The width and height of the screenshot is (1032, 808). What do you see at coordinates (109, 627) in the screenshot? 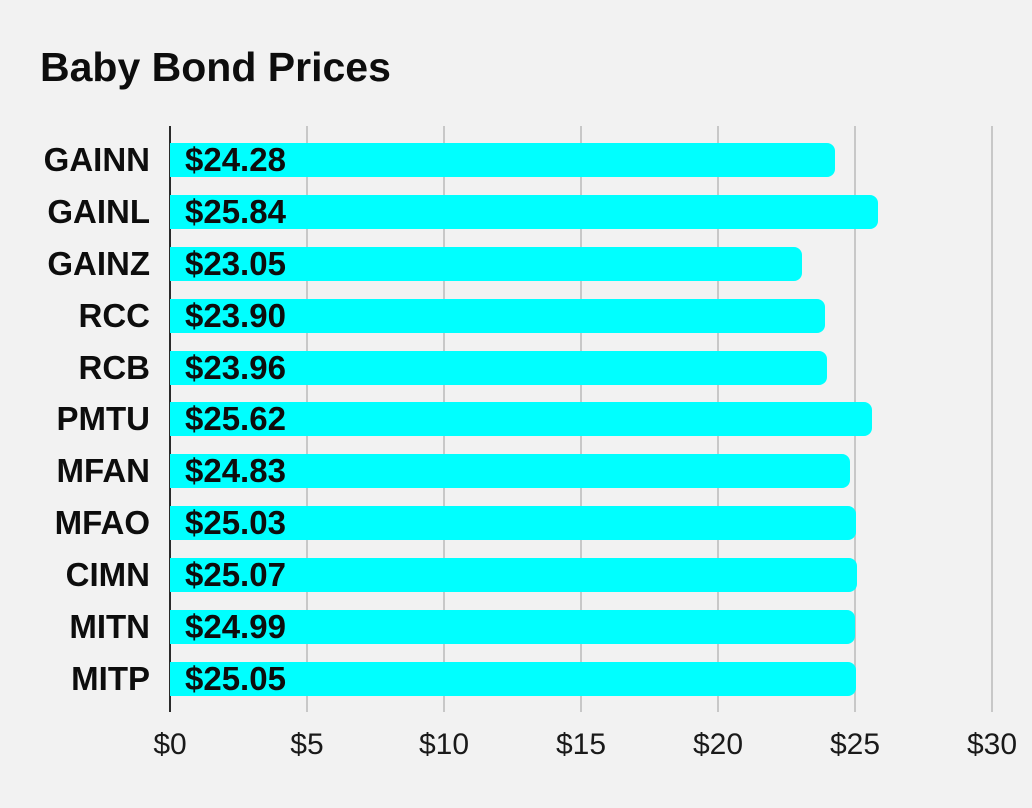
I see `category-label: MITN` at bounding box center [109, 627].